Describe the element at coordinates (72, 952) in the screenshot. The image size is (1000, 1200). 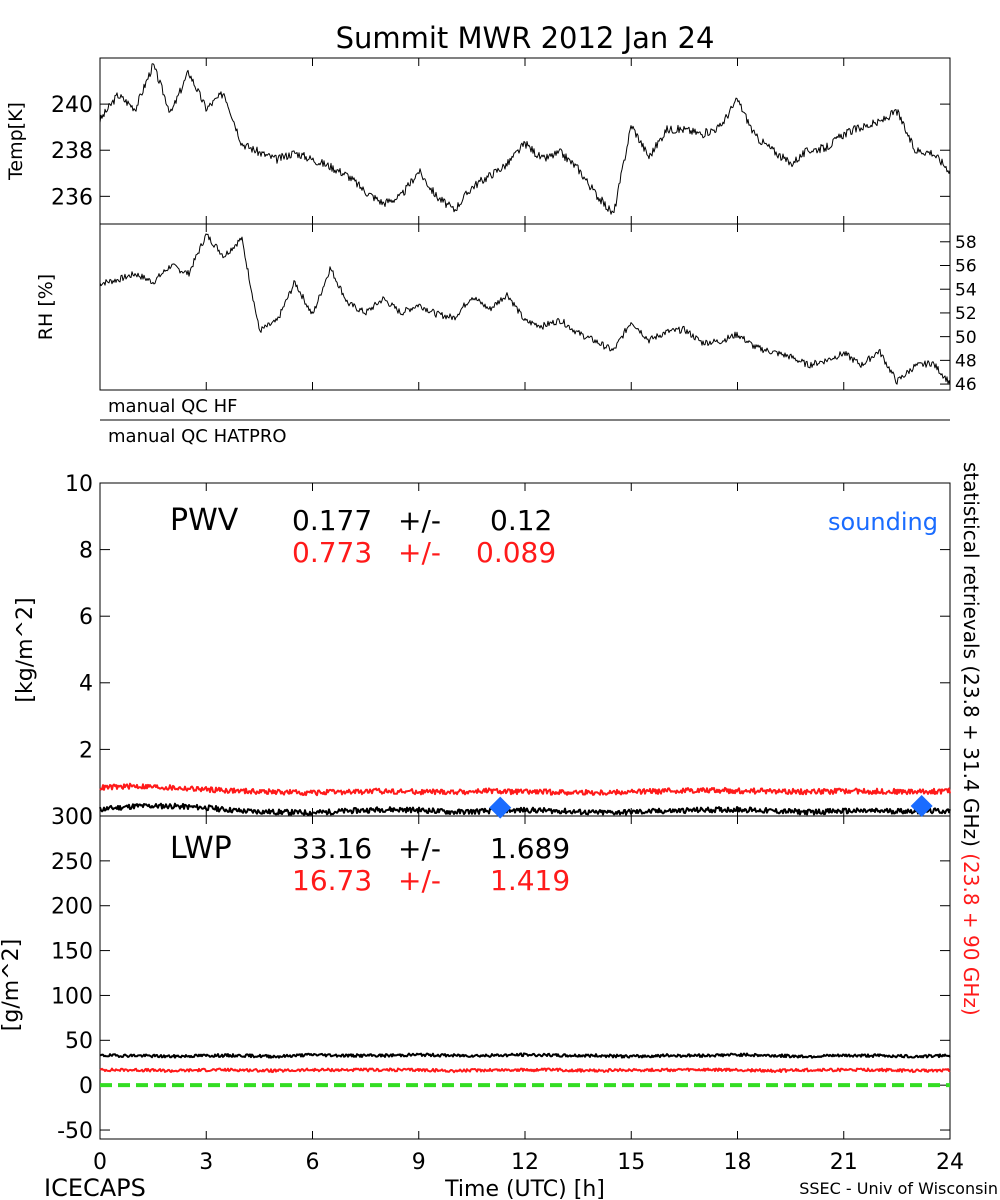
I see `lwp-ytick-label: 150` at that location.